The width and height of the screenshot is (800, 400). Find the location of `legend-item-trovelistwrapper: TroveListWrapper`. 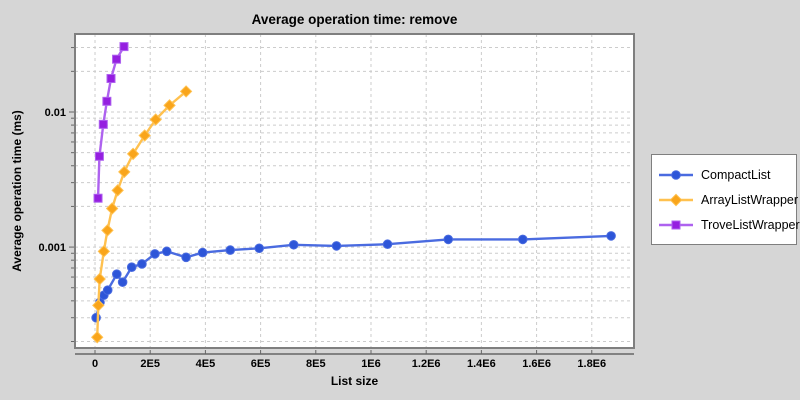

legend-item-trovelistwrapper: TroveListWrapper is located at coordinates (729, 224).